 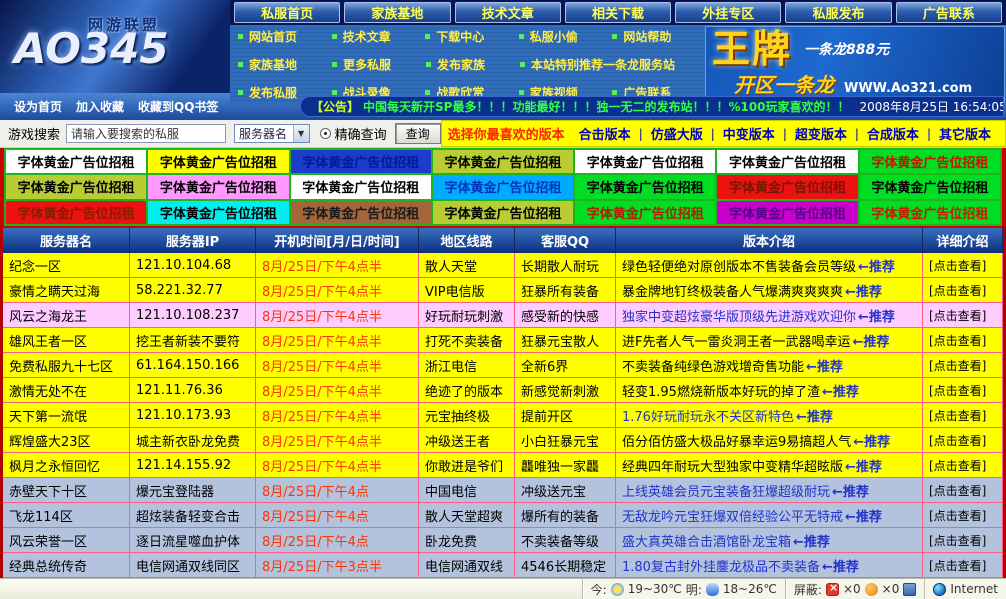 What do you see at coordinates (397, 12) in the screenshot?
I see `tab-family-base: 家族基地` at bounding box center [397, 12].